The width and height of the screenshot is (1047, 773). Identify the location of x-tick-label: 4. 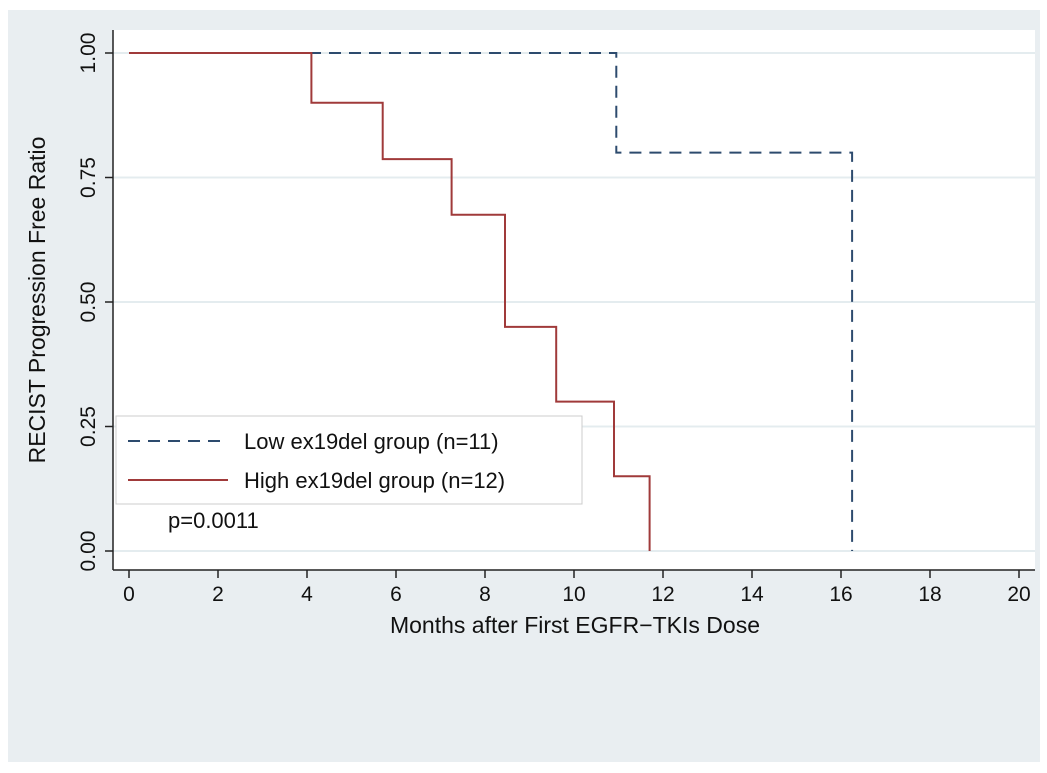
(307, 594).